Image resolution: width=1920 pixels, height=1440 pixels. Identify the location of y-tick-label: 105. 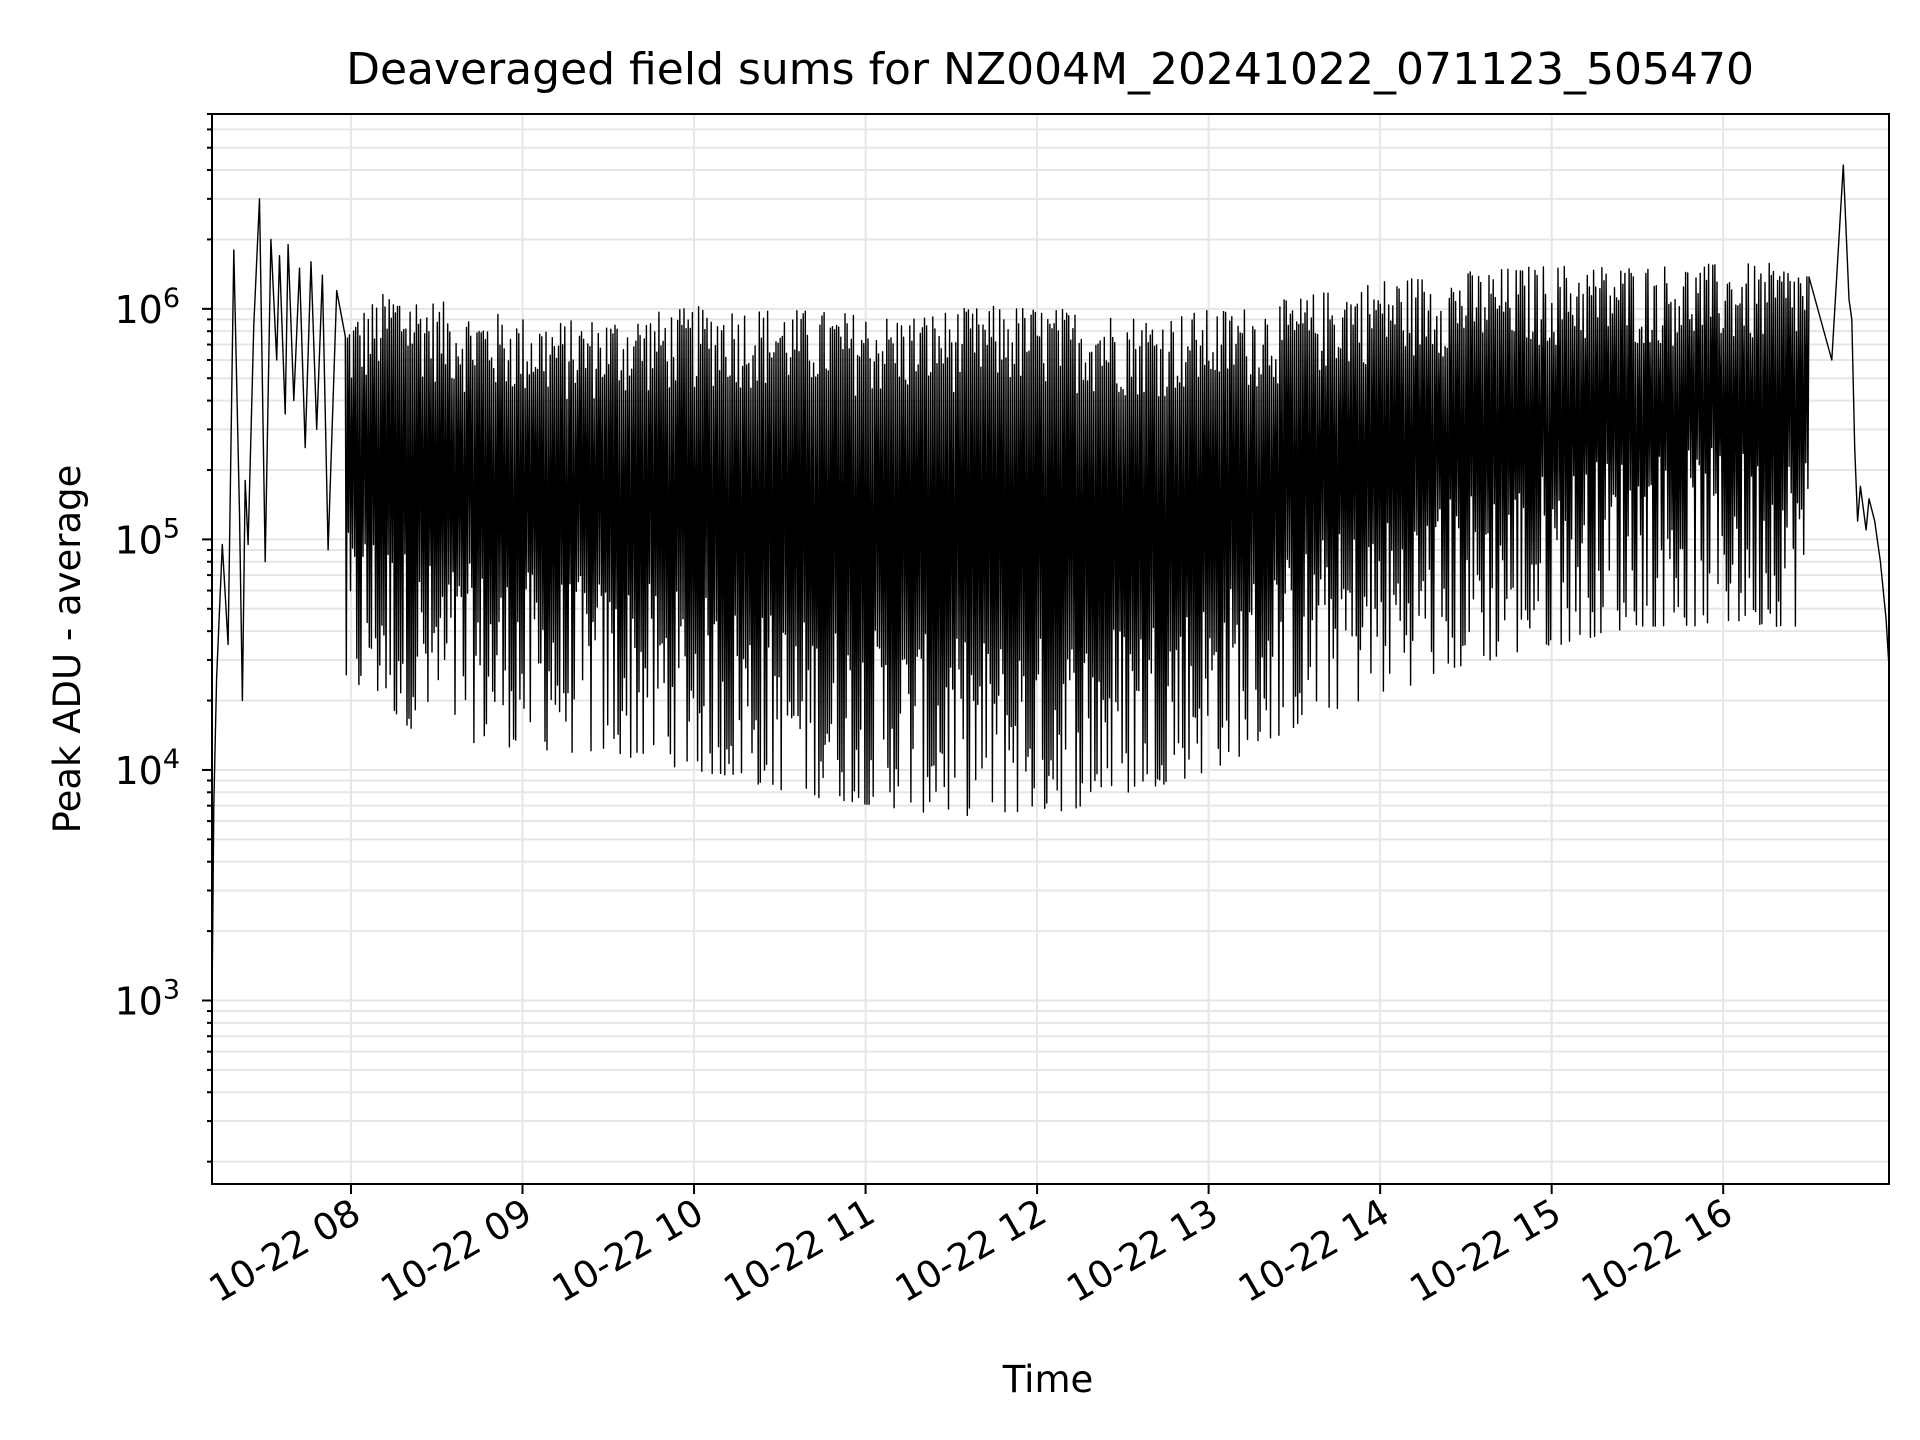
(147, 537).